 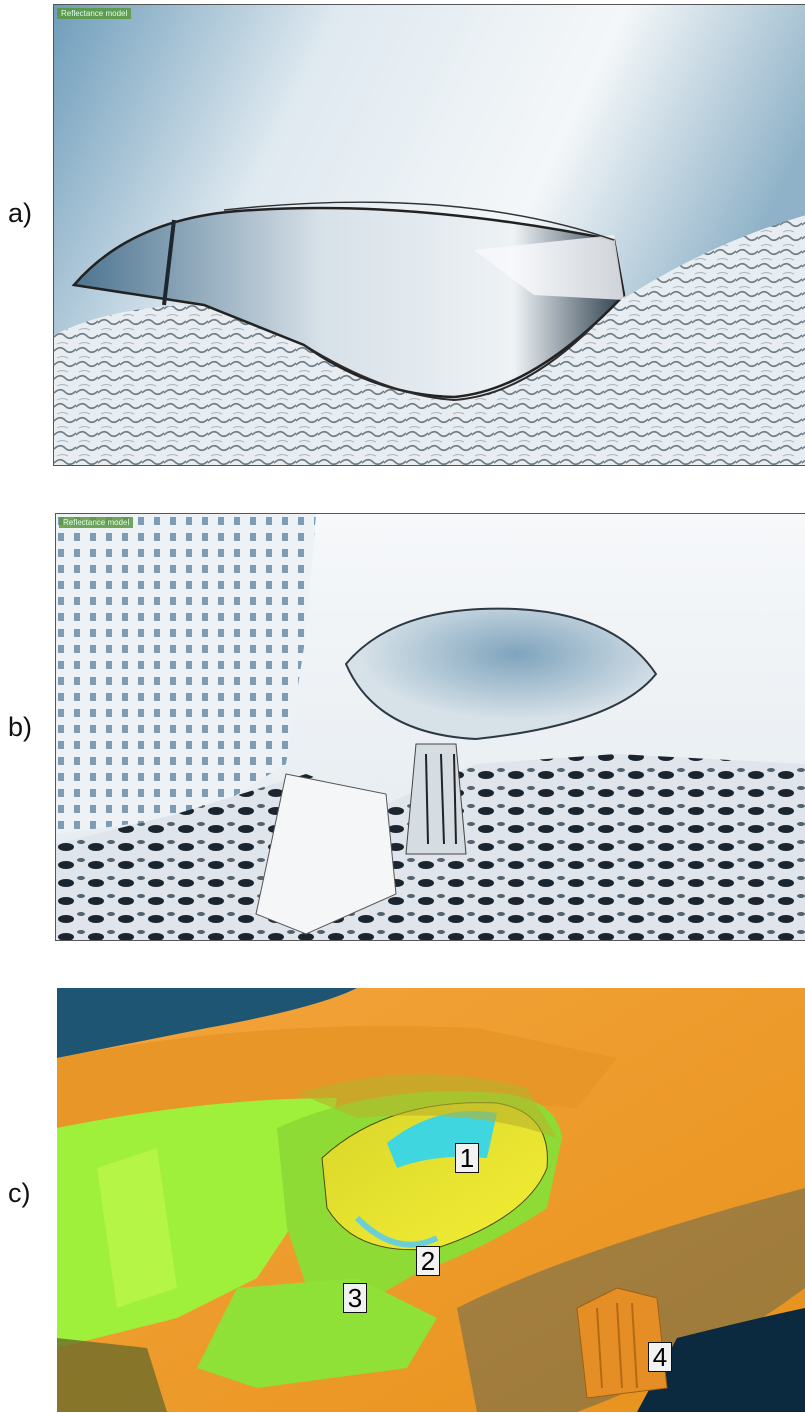 What do you see at coordinates (94, 13) in the screenshot?
I see `viewer-hud-label-a: Reflectance model` at bounding box center [94, 13].